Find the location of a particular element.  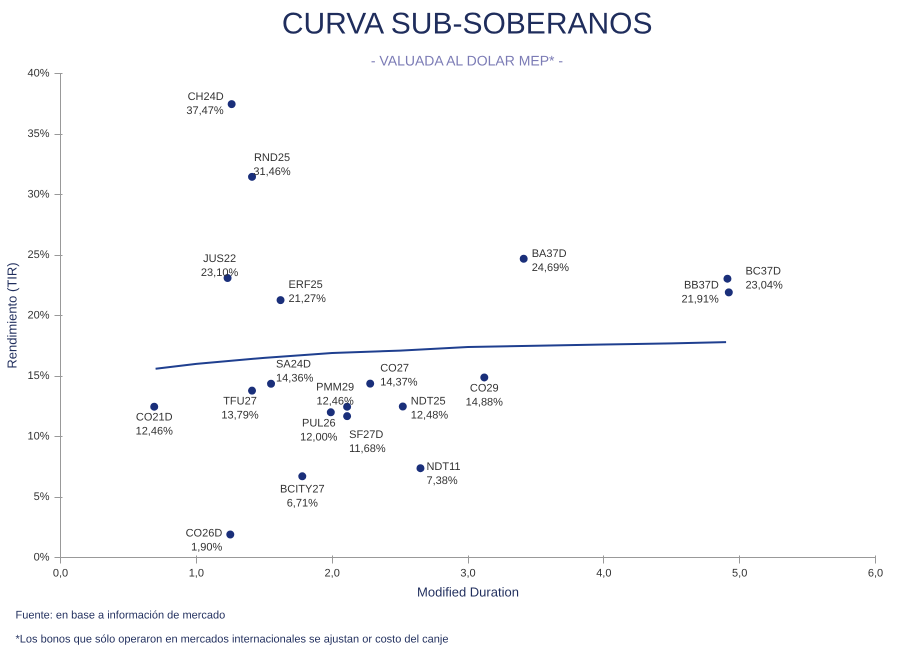

data-label: 12,48% is located at coordinates (429, 415).